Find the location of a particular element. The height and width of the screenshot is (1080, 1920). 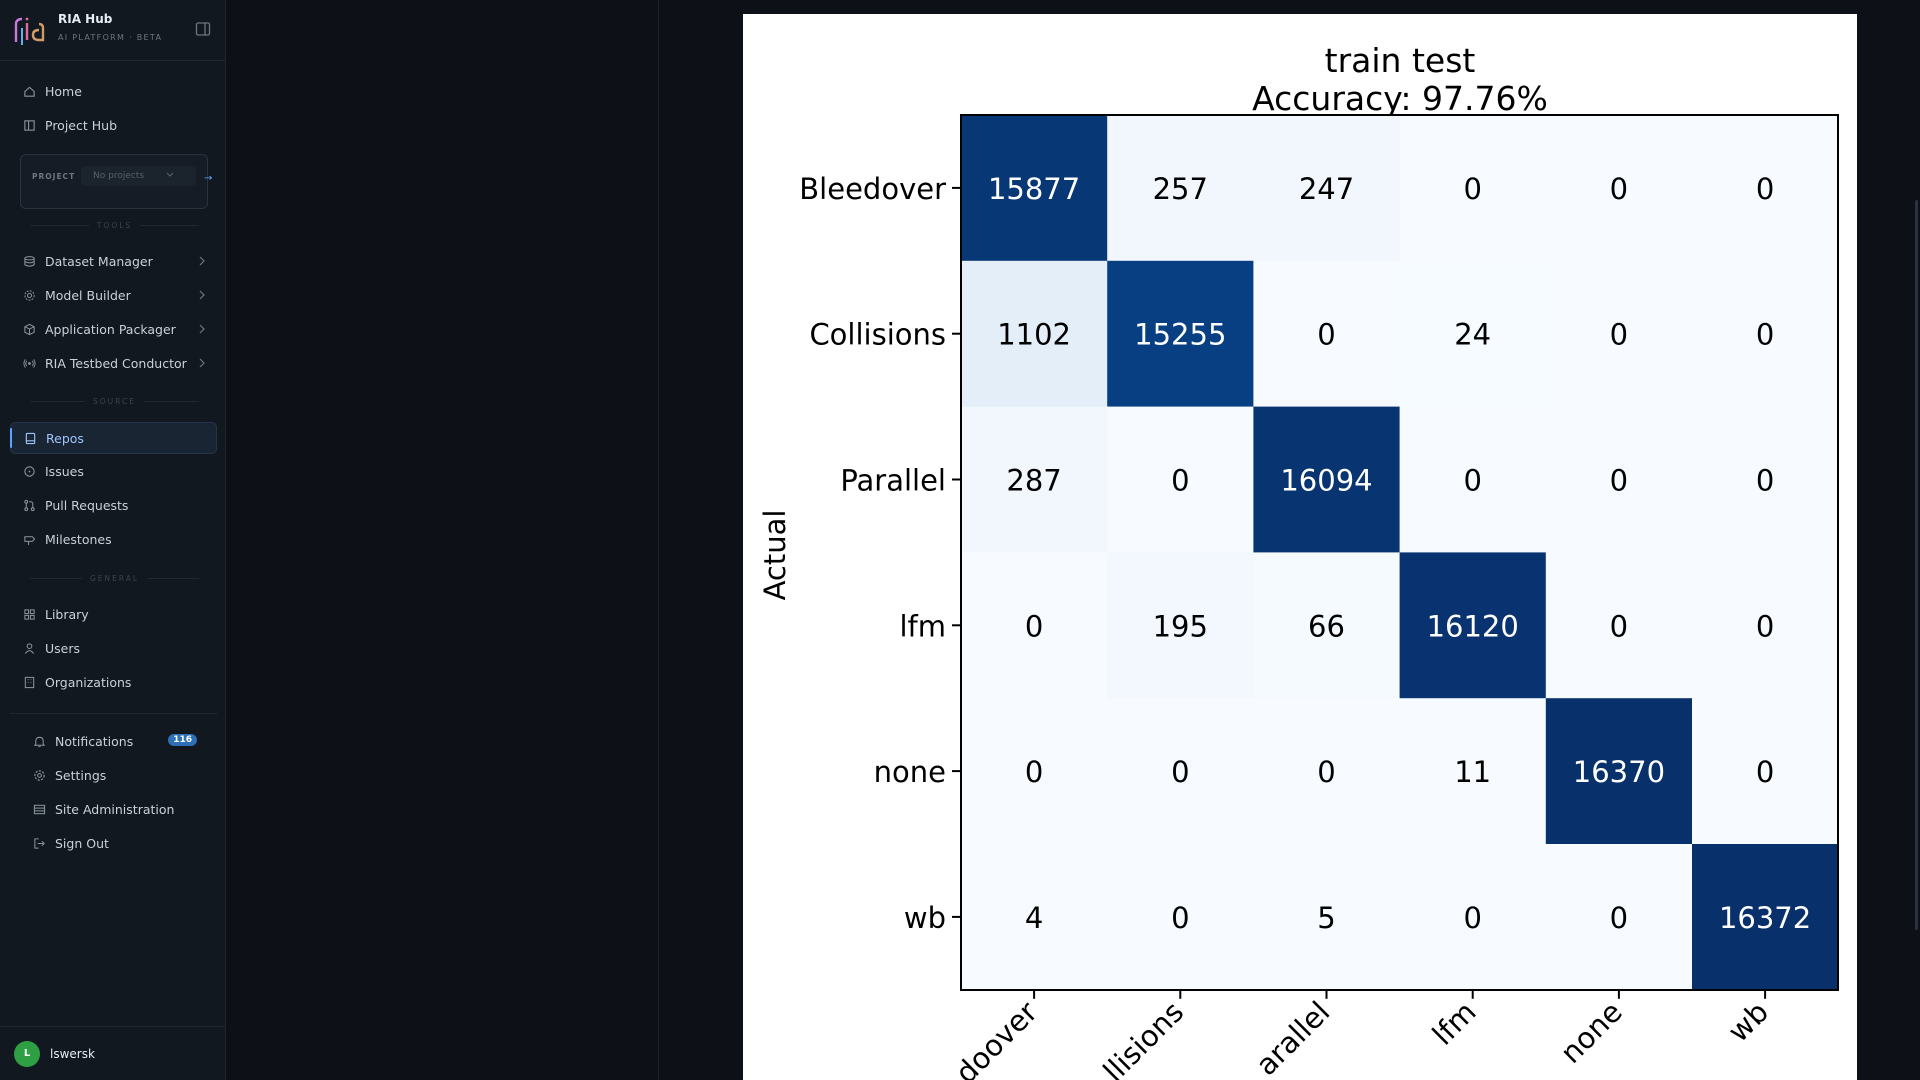

cell-value-label: 24 is located at coordinates (1472, 335).